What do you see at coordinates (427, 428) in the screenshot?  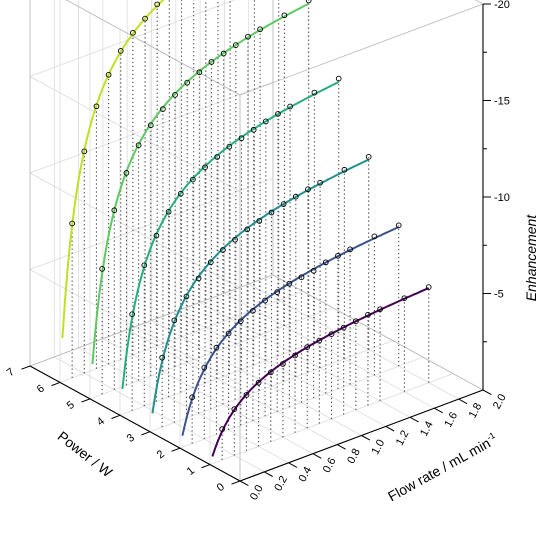 I see `x-tick-label: 1.4` at bounding box center [427, 428].